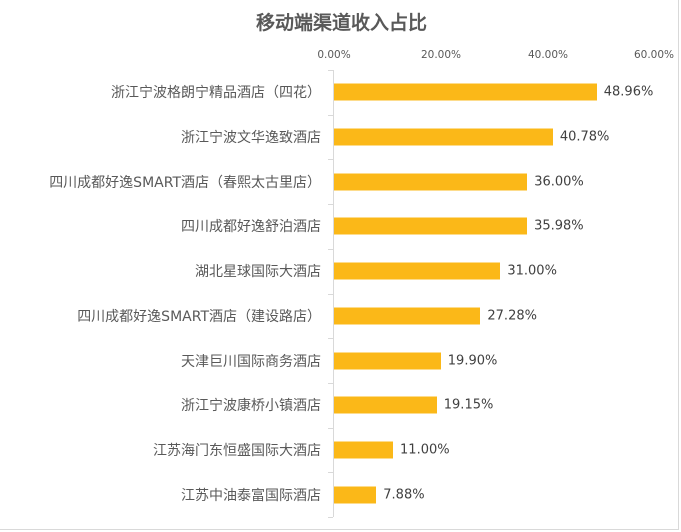 Image resolution: width=681 pixels, height=532 pixels. I want to click on chart-title: 移动端渠道收入占比, so click(340, 21).